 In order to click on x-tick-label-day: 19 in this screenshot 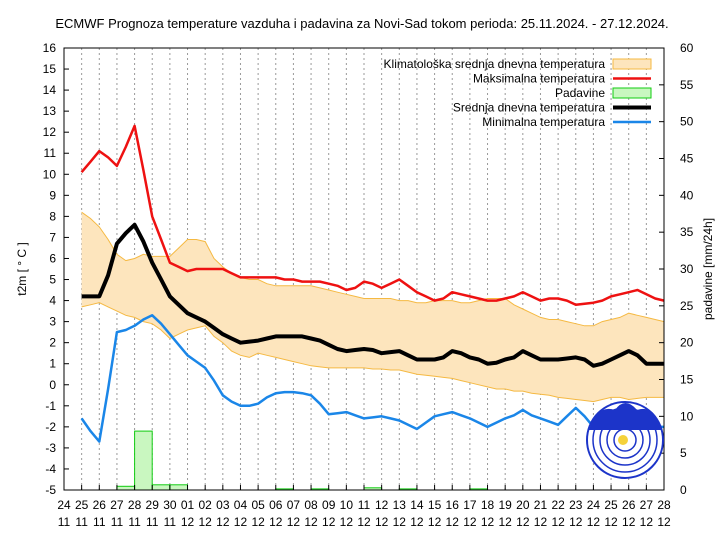, I will do `click(505, 505)`.